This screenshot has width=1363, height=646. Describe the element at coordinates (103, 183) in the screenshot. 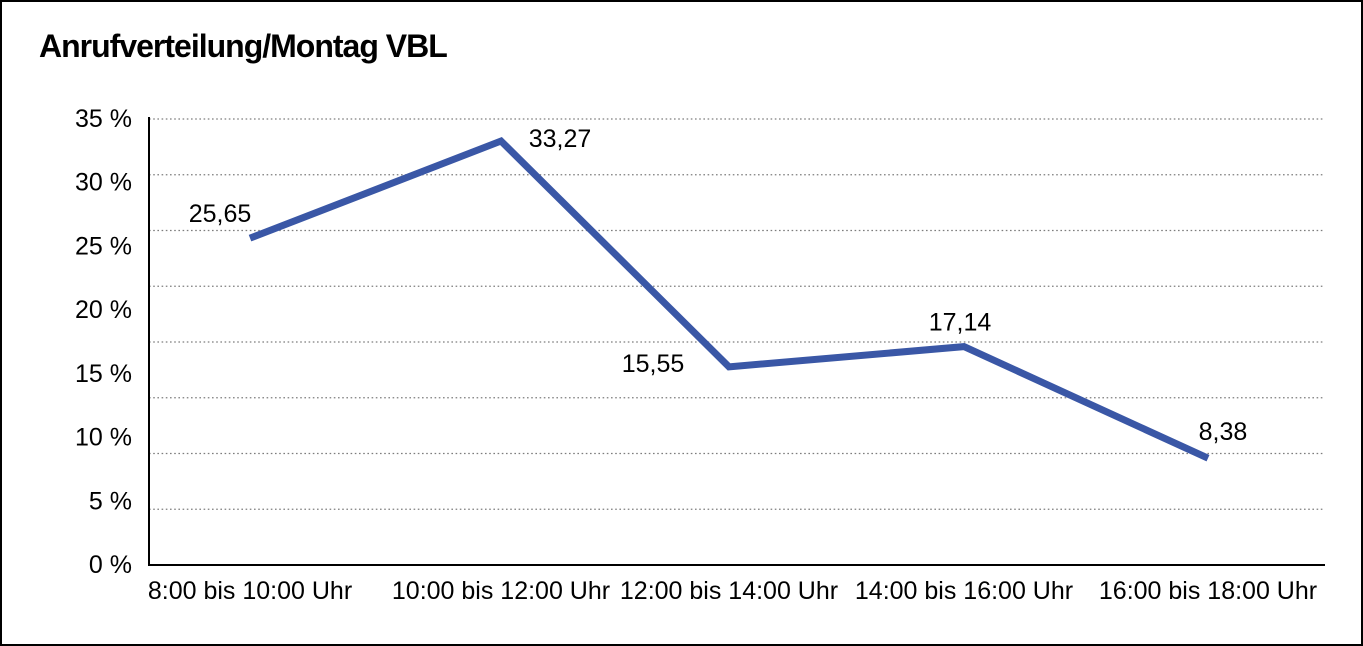

I see `y-tick-label: 30 %` at that location.